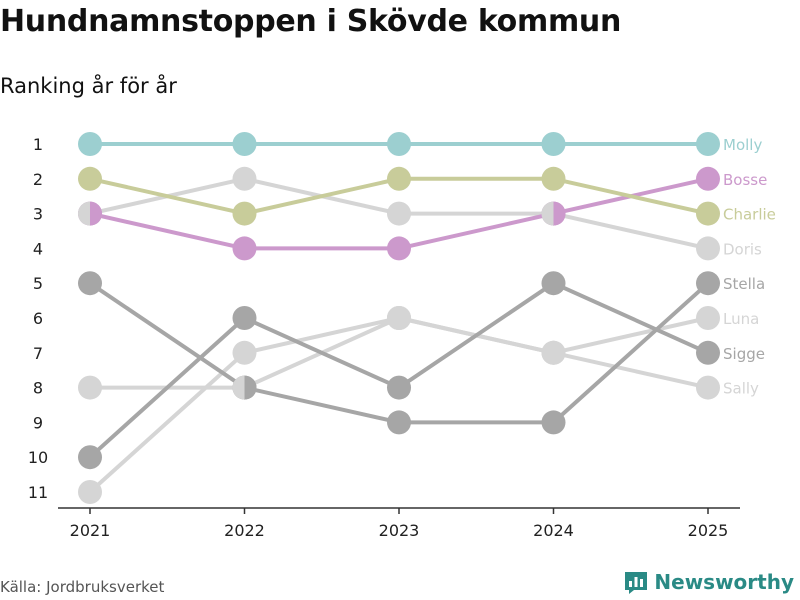  I want to click on y-tick-label: 10, so click(38, 457).